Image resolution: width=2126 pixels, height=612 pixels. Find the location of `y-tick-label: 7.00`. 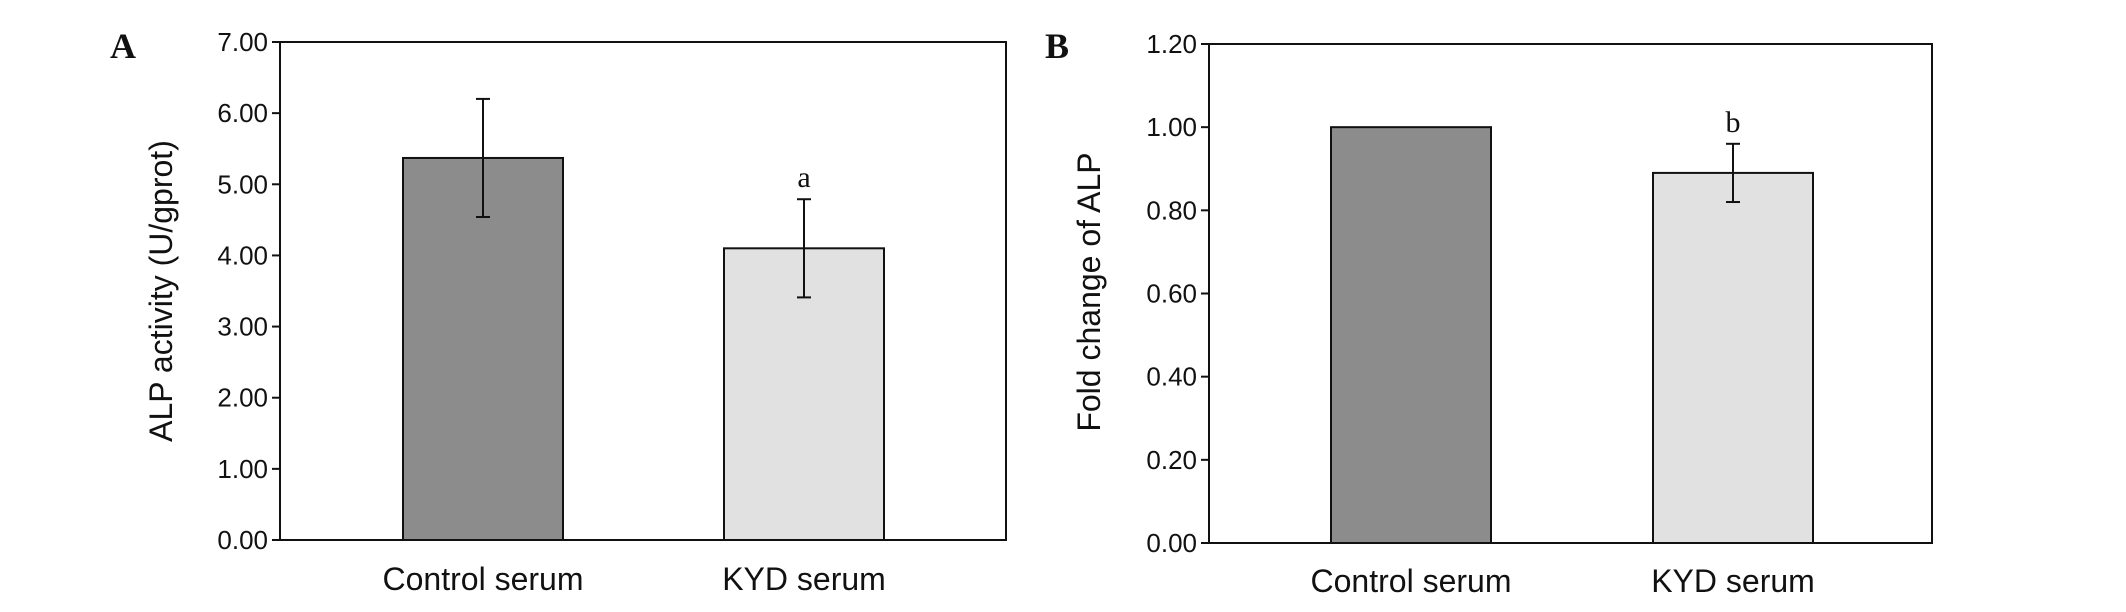

y-tick-label: 7.00 is located at coordinates (242, 42).